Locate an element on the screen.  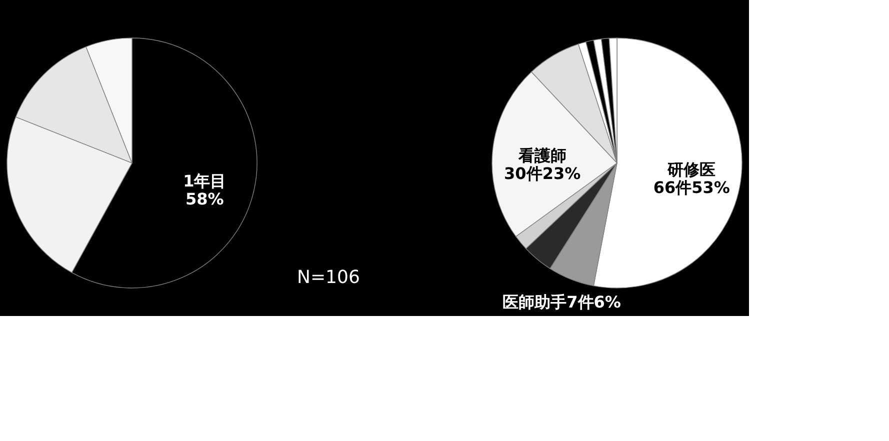
text: N=106 is located at coordinates (328, 277).